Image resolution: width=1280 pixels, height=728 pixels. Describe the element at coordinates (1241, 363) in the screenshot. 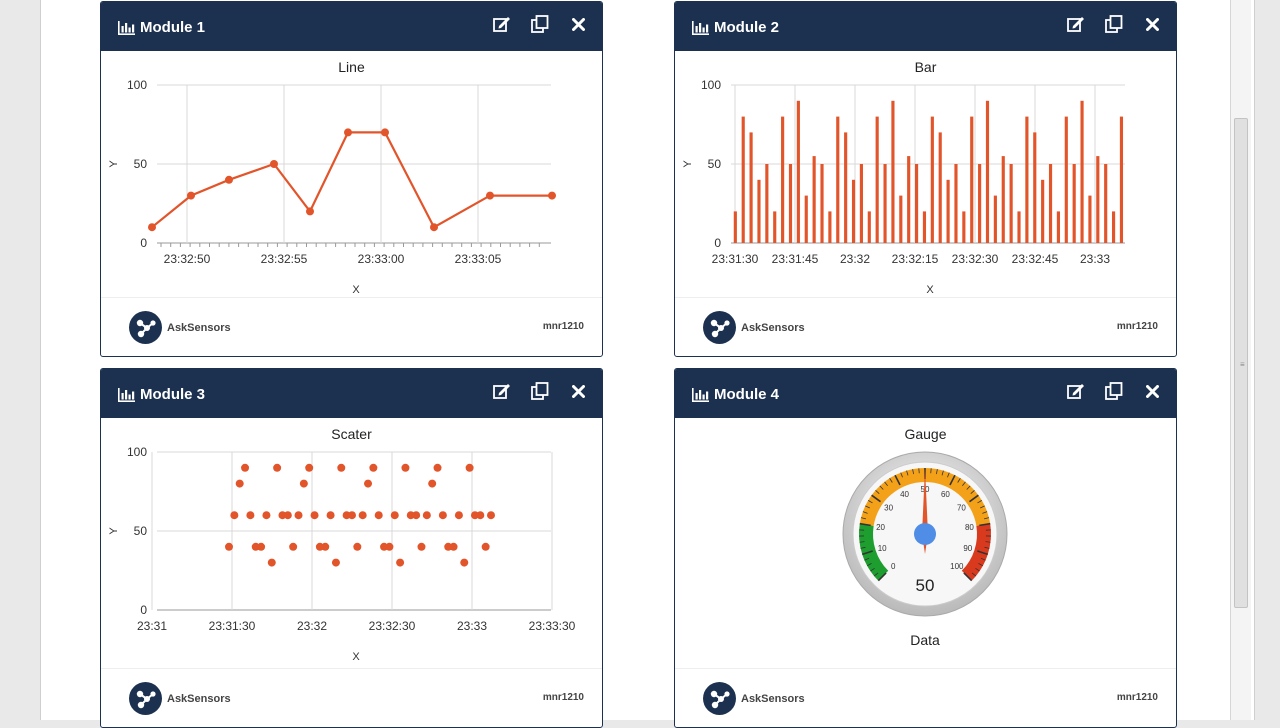

I see `scrollbar-thumb: ≡` at that location.